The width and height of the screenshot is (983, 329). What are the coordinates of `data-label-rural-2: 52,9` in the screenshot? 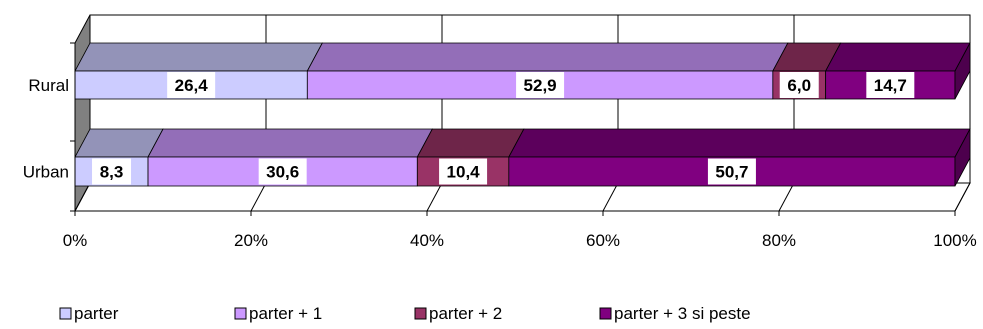 It's located at (540, 85).